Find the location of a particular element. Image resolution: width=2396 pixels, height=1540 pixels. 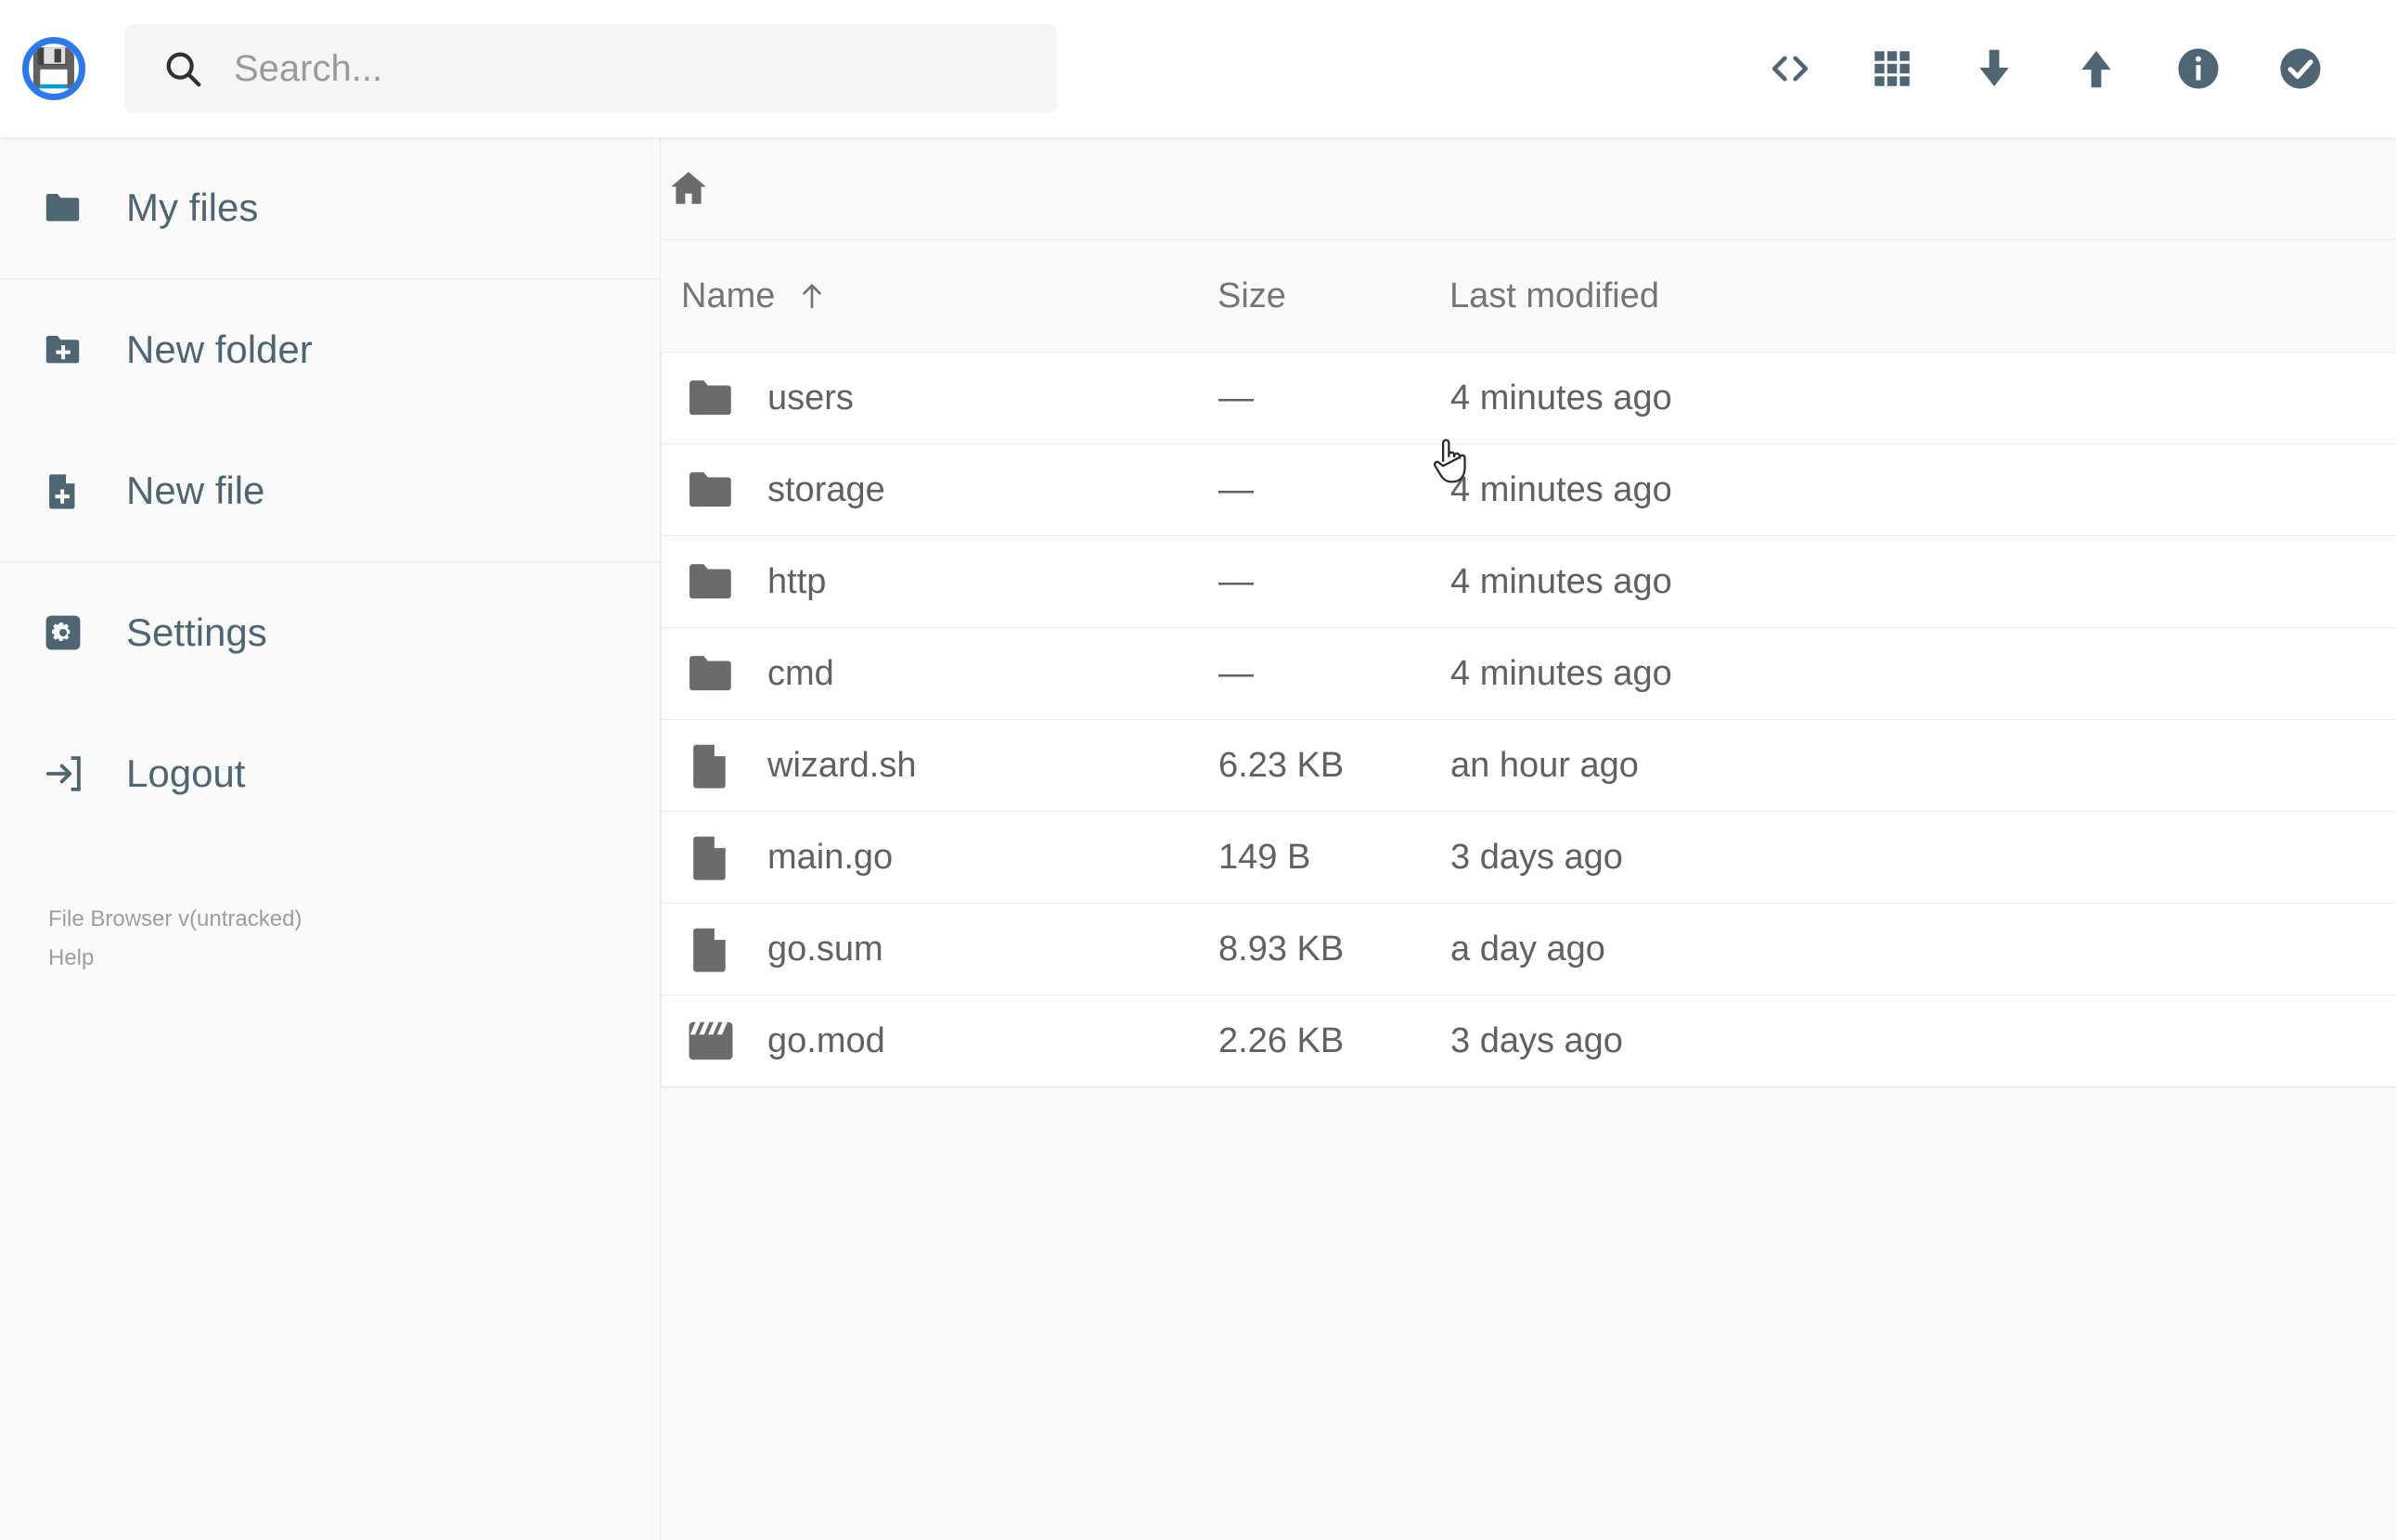

select-all-icon is located at coordinates (2300, 69).